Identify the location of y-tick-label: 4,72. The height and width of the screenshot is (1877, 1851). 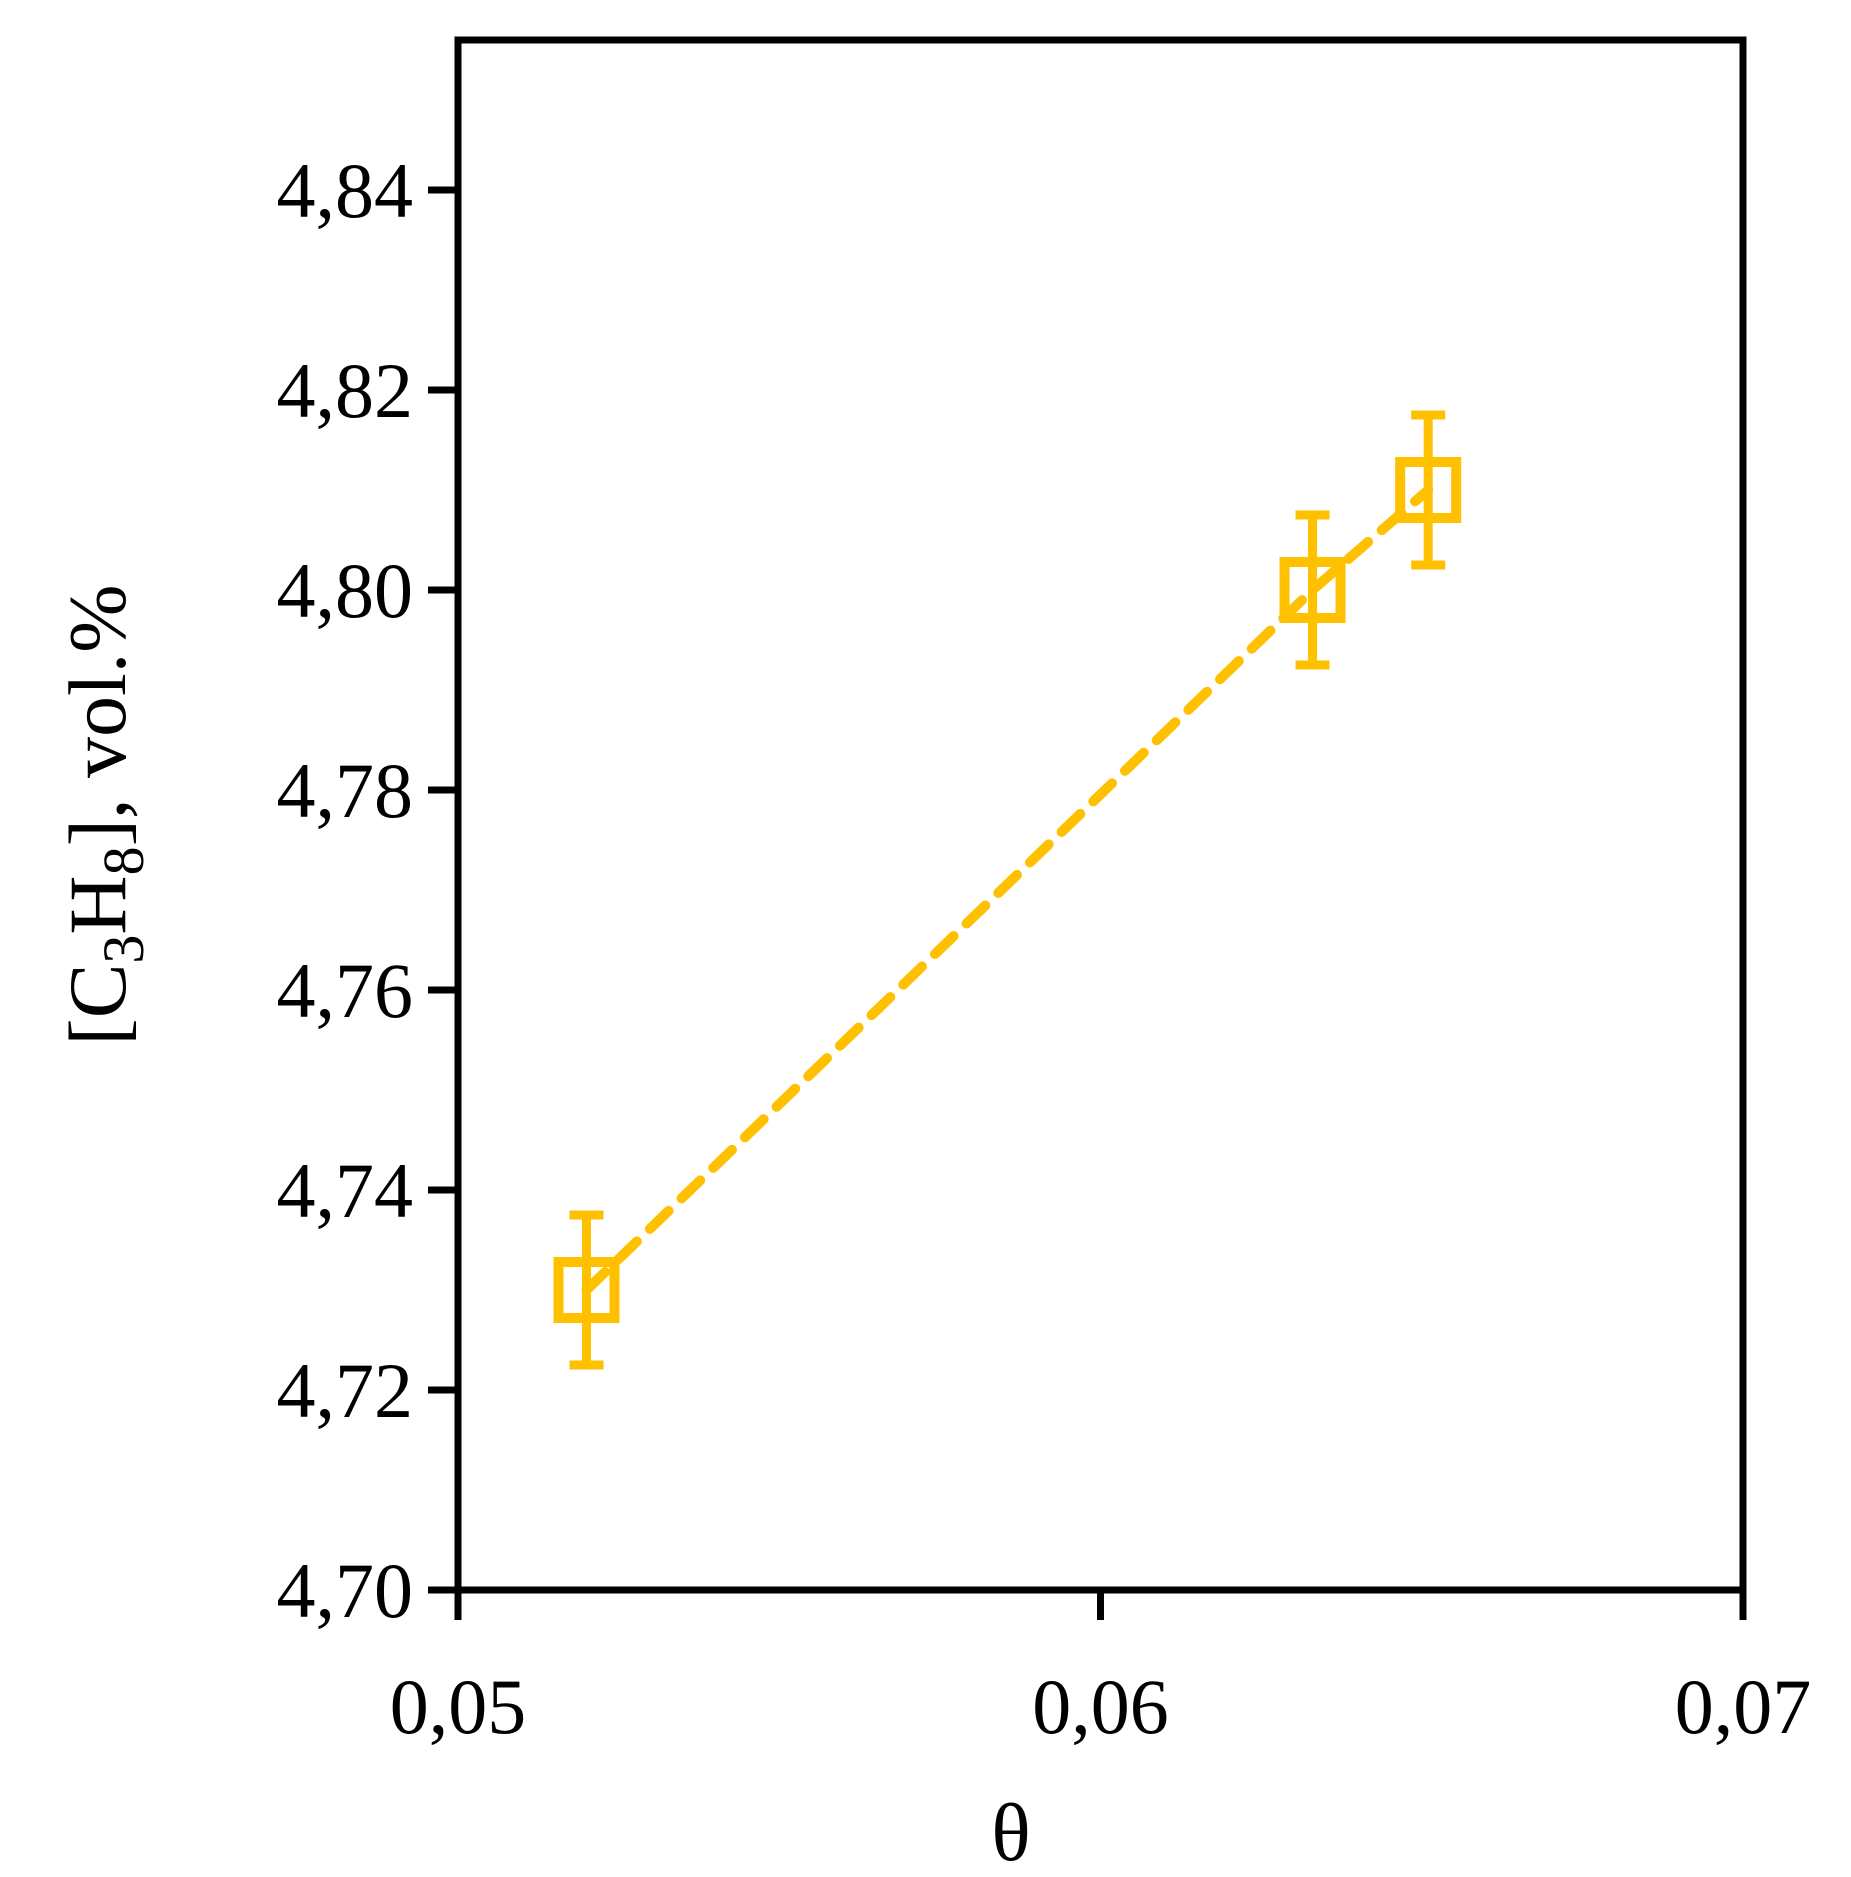
(345, 1390).